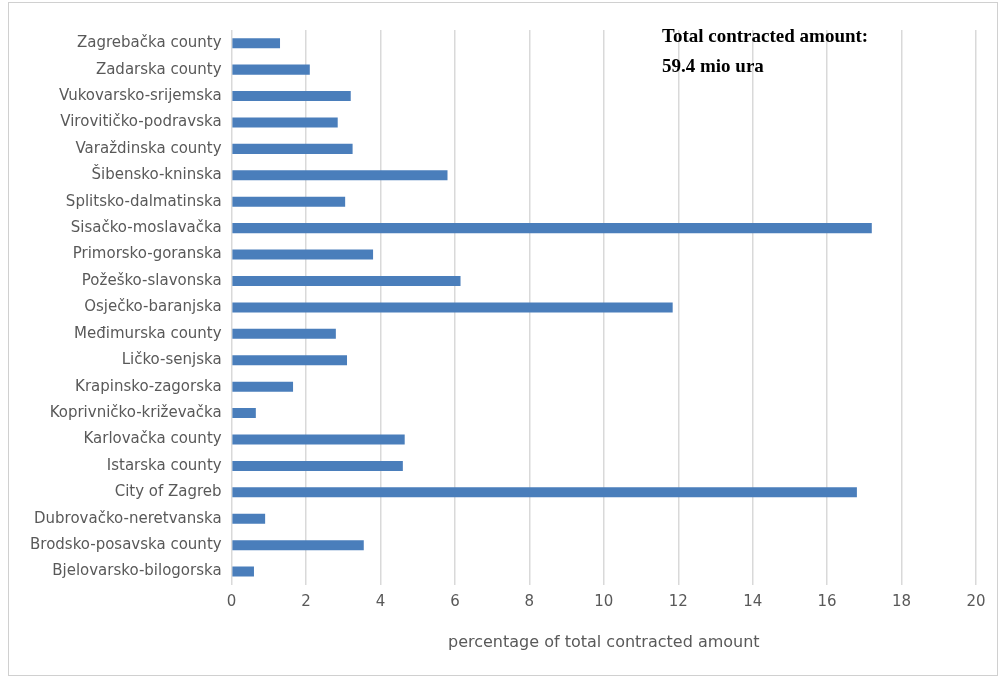  I want to click on y-tick-label: Ličko-senjska, so click(171, 359).